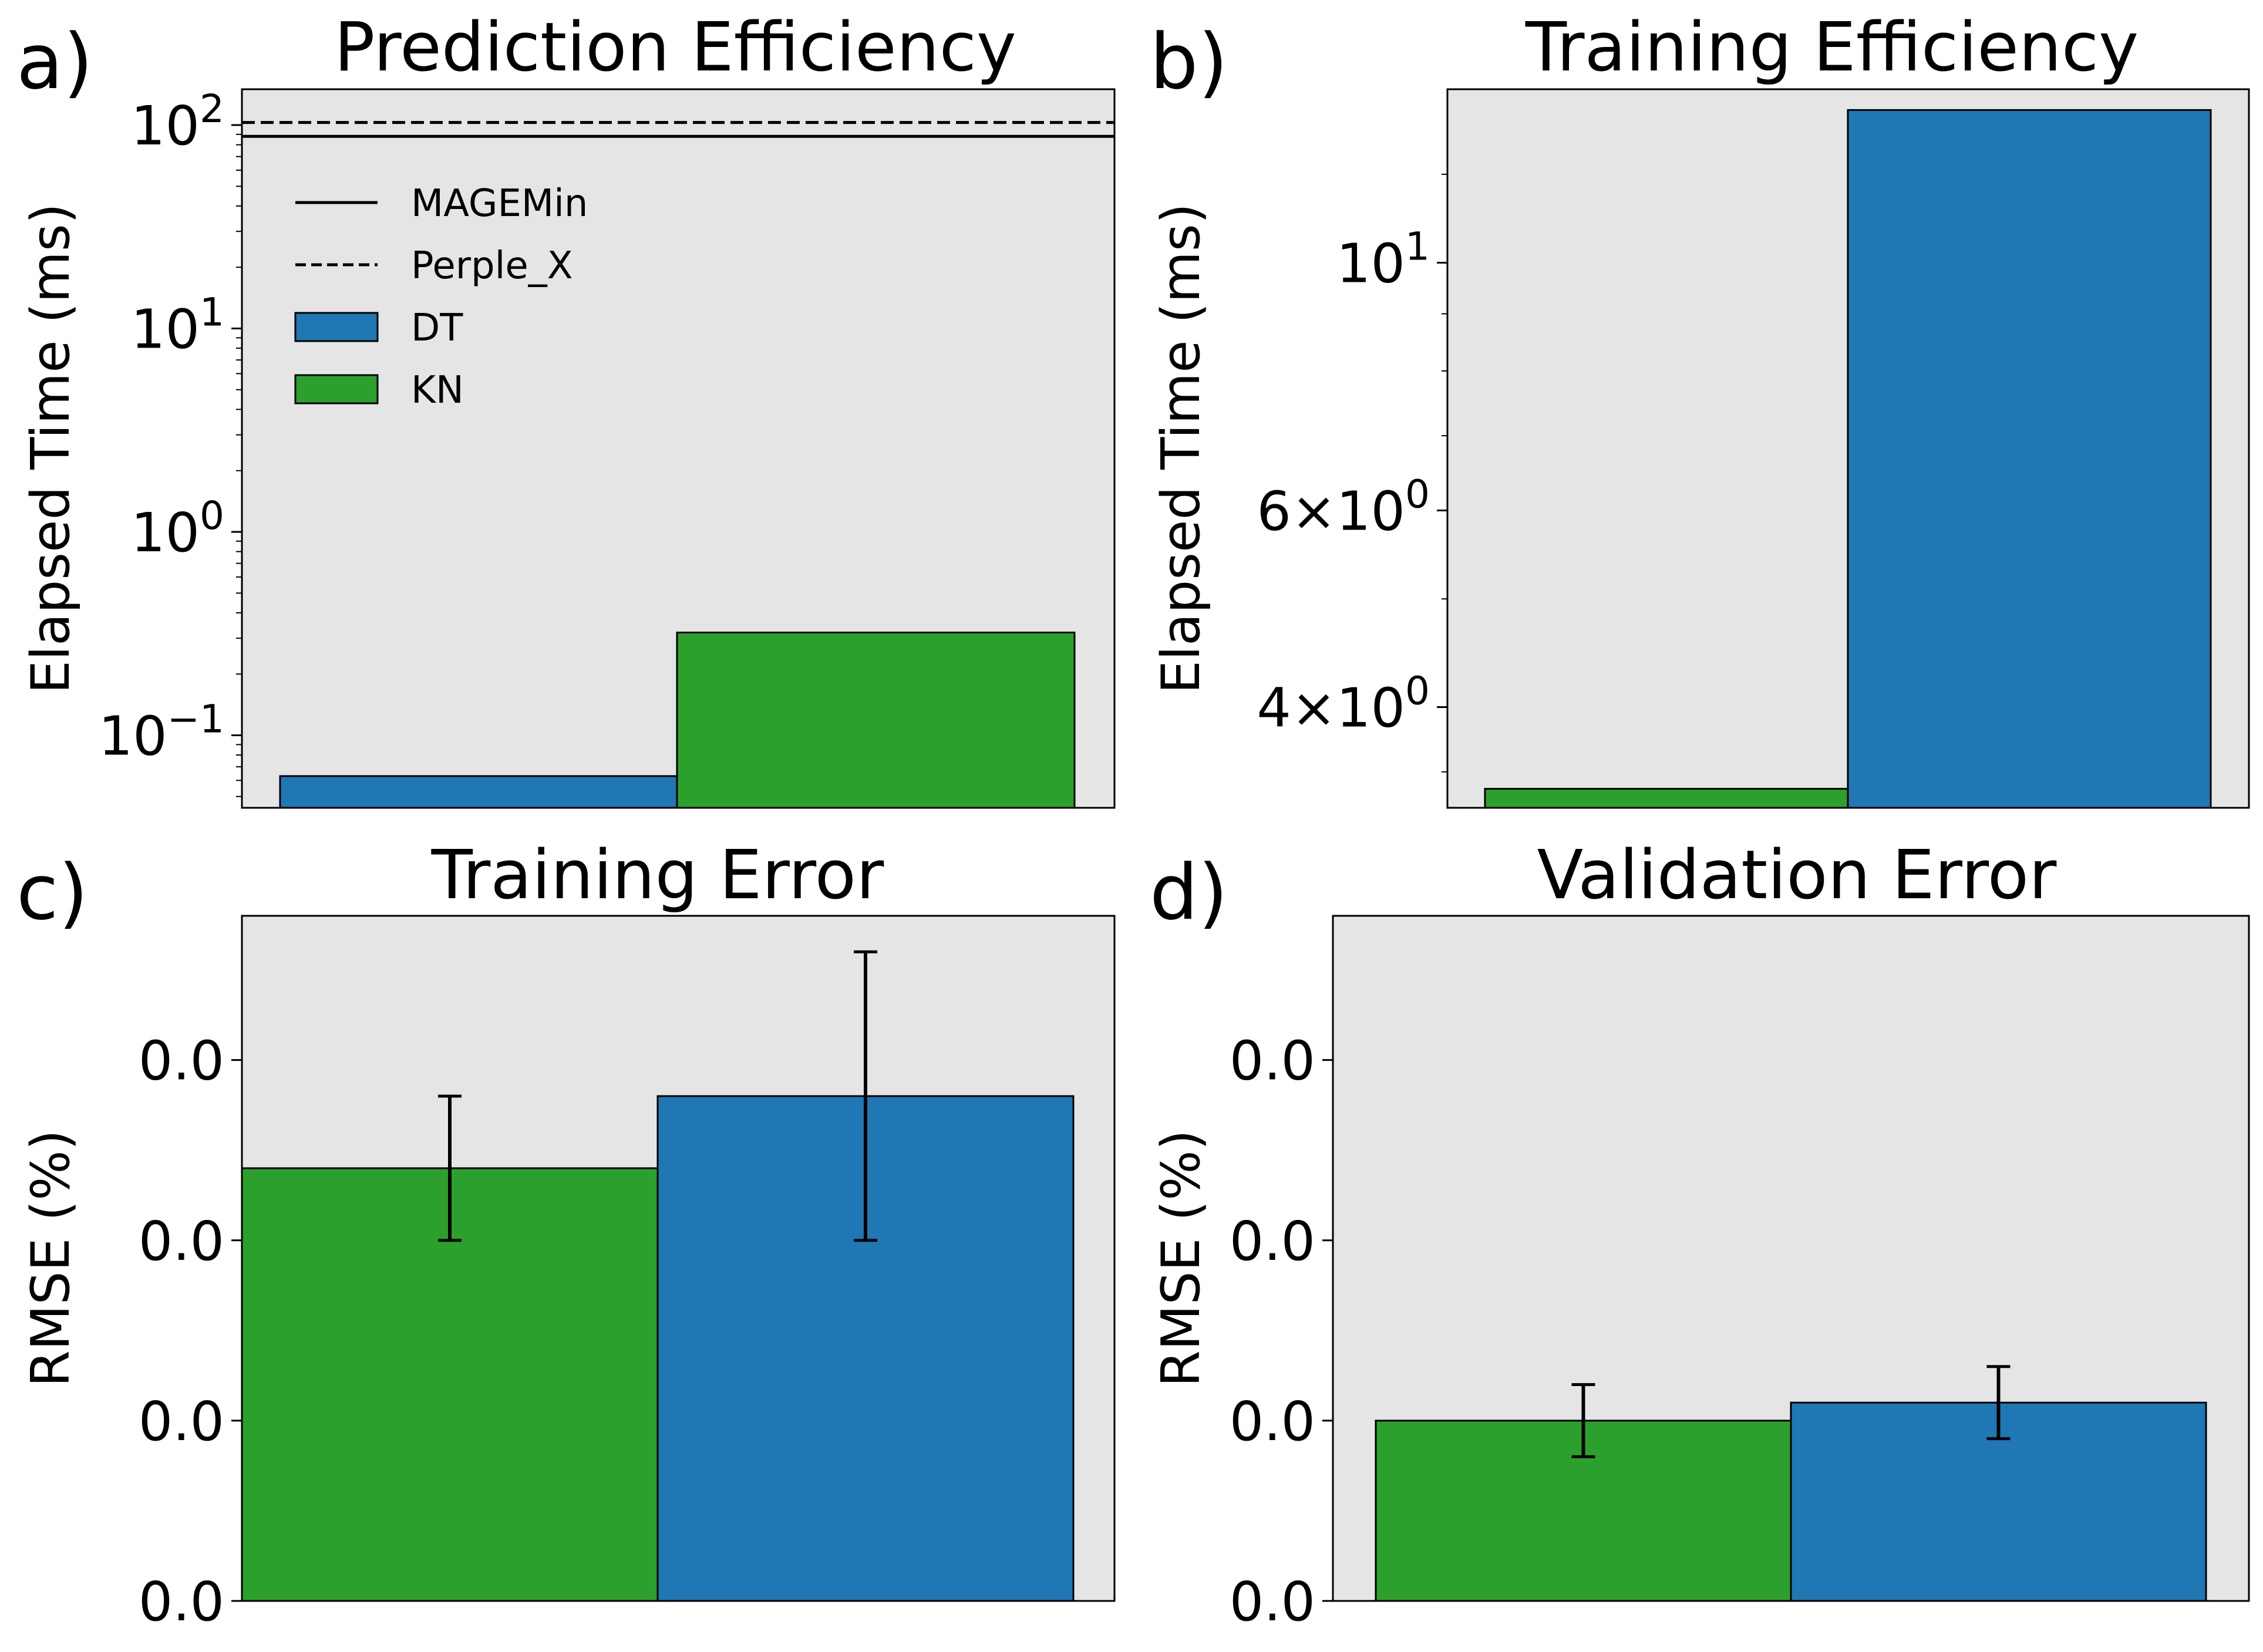 Image resolution: width=2263 pixels, height=1652 pixels. Describe the element at coordinates (1797, 875) in the screenshot. I see `chart-title: Validation Error` at that location.